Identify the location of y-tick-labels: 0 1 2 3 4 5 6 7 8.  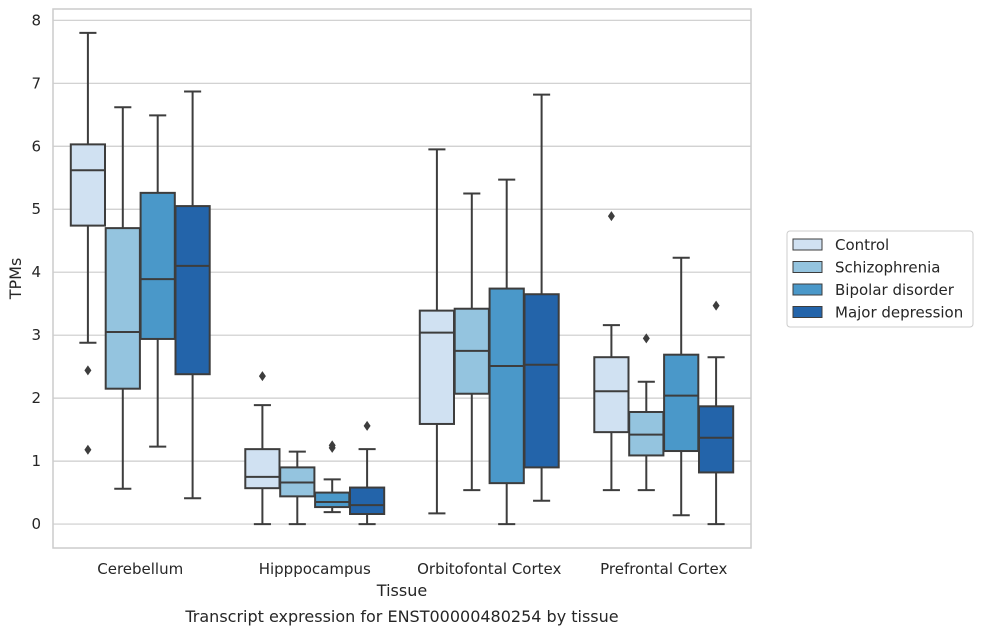
(36, 272).